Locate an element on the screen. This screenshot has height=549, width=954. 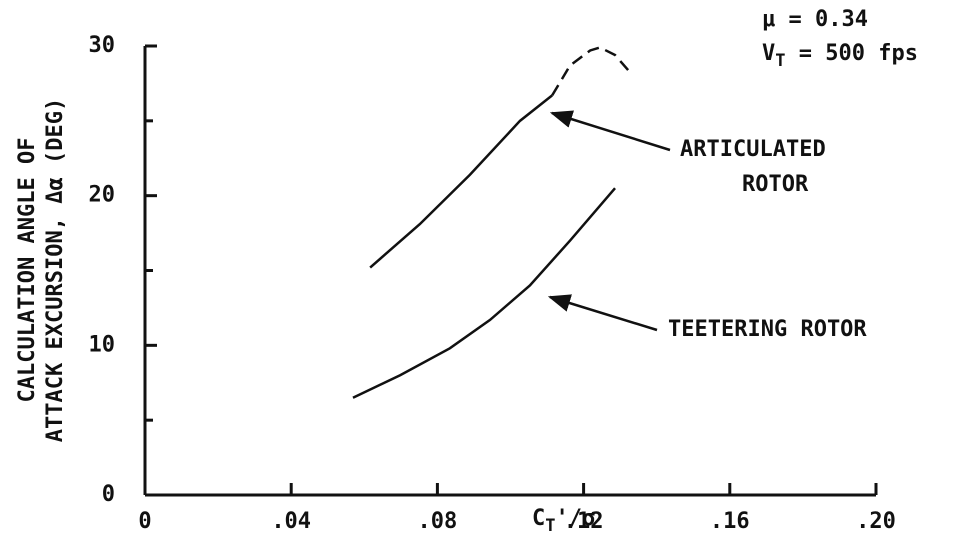
y-tick-label: 0 is located at coordinates (108, 494).